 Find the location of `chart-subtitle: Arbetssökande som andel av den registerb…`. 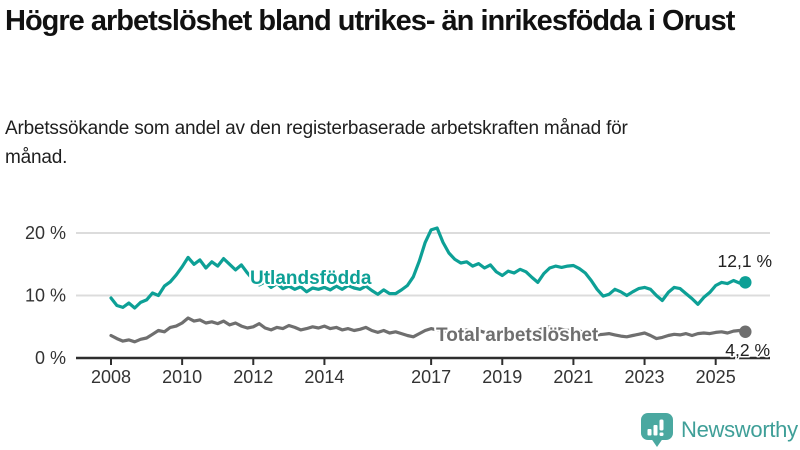

chart-subtitle: Arbetssökande som andel av den registerb… is located at coordinates (316, 143).